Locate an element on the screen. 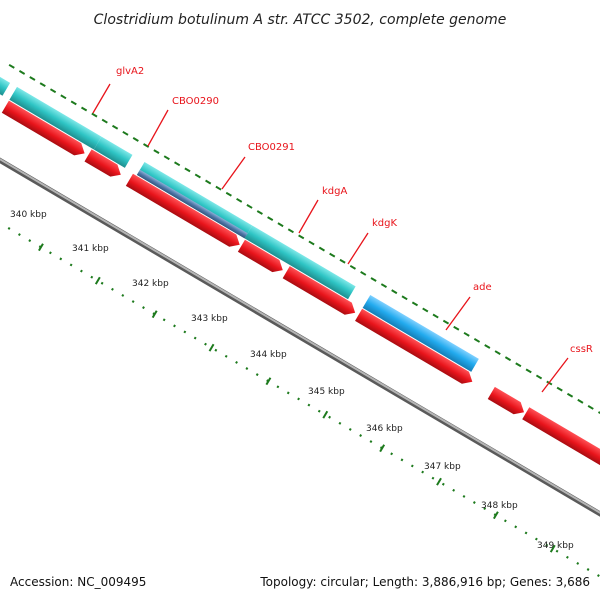  tick-label-347: 347 kbp is located at coordinates (442, 467).